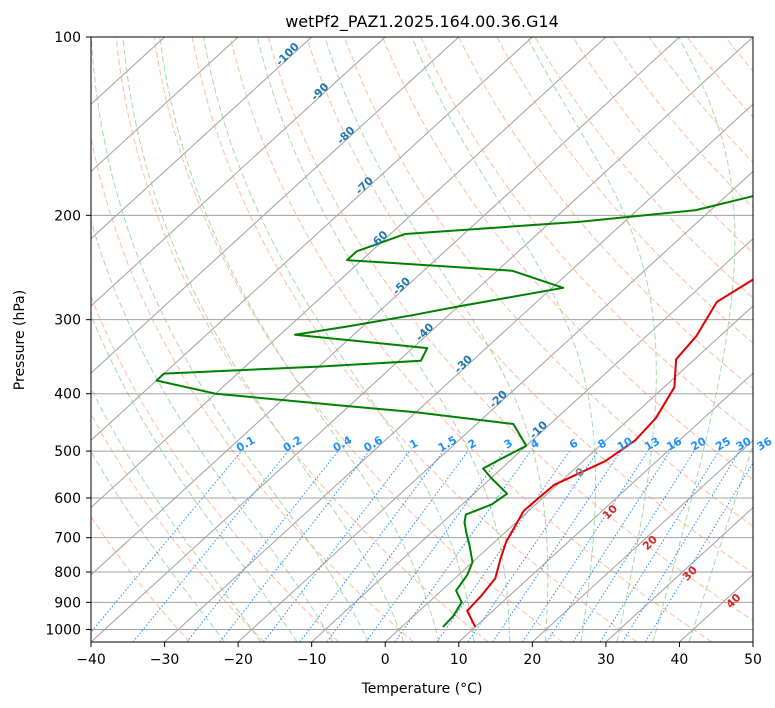  What do you see at coordinates (67, 573) in the screenshot?
I see `y-tick-label: 800` at bounding box center [67, 573].